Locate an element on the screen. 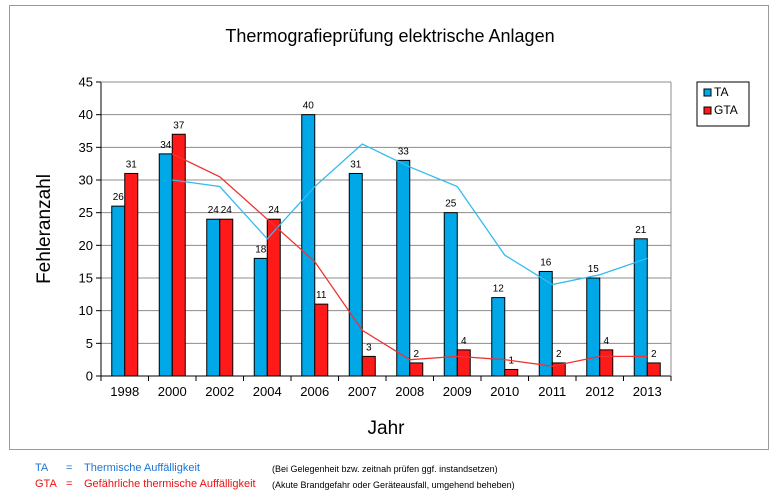  x-tick-label: 2004 is located at coordinates (267, 391).